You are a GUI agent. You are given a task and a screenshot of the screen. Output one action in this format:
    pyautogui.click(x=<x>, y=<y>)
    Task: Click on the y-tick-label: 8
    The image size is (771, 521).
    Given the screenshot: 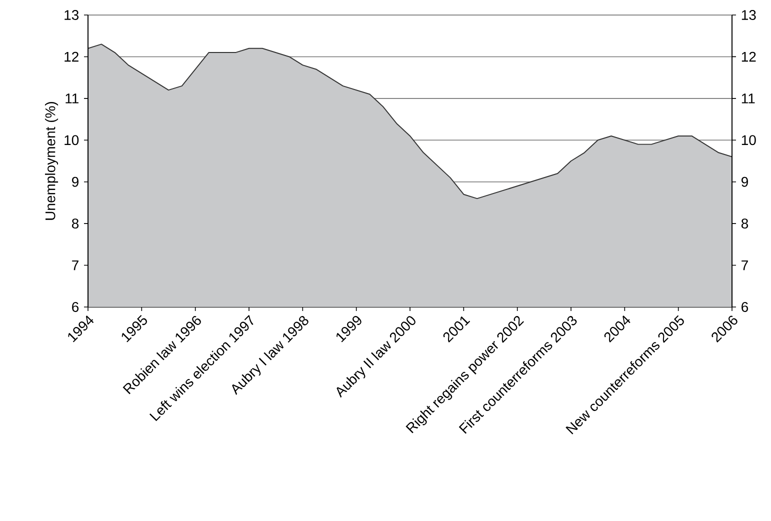 What is the action you would take?
    pyautogui.click(x=75, y=223)
    